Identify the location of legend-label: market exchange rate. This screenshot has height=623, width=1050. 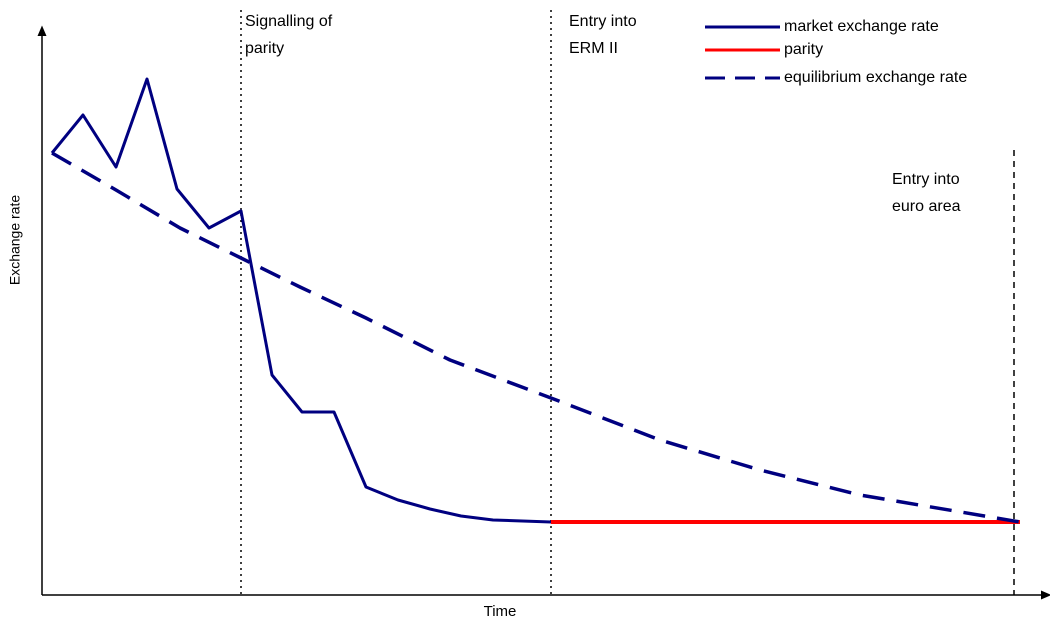
(861, 26).